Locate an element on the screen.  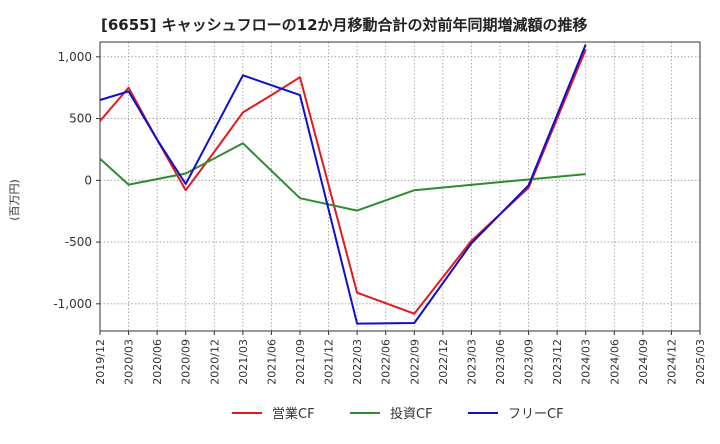
legend-label: フリーCF is located at coordinates (536, 414).